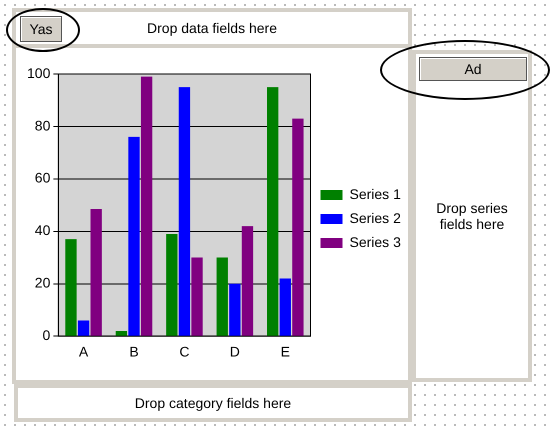  What do you see at coordinates (42, 125) in the screenshot?
I see `y-tick-label: 80` at bounding box center [42, 125].